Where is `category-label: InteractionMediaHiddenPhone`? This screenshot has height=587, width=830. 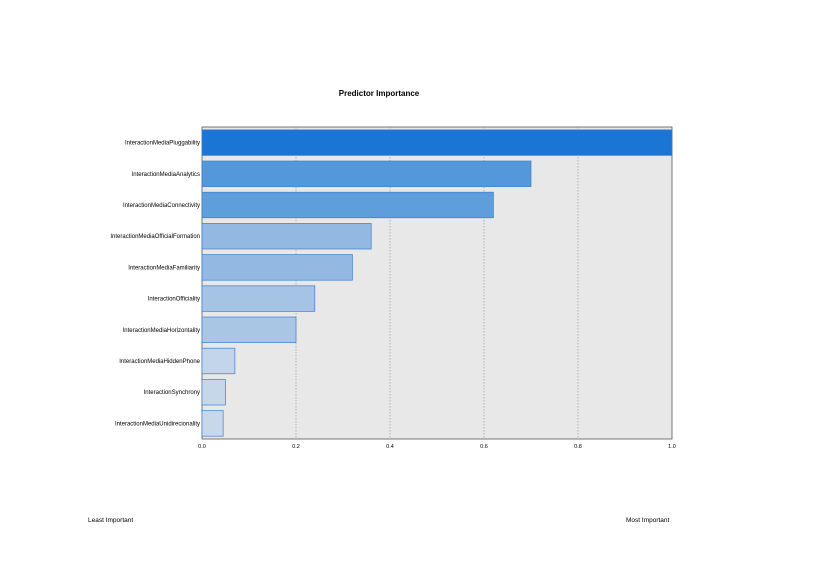 category-label: InteractionMediaHiddenPhone is located at coordinates (159, 362).